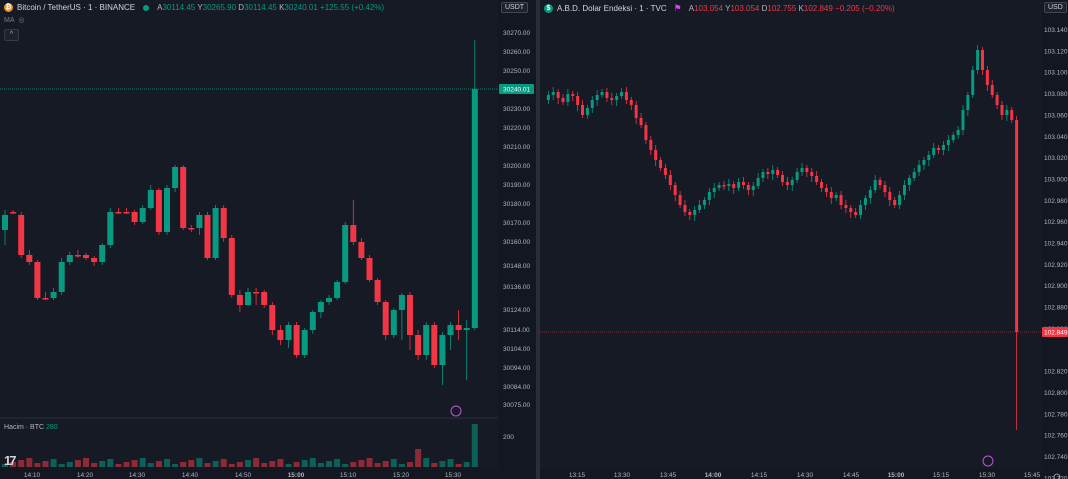 This screenshot has height=479, width=1068. I want to click on time-tick-label: 14:45, so click(851, 475).